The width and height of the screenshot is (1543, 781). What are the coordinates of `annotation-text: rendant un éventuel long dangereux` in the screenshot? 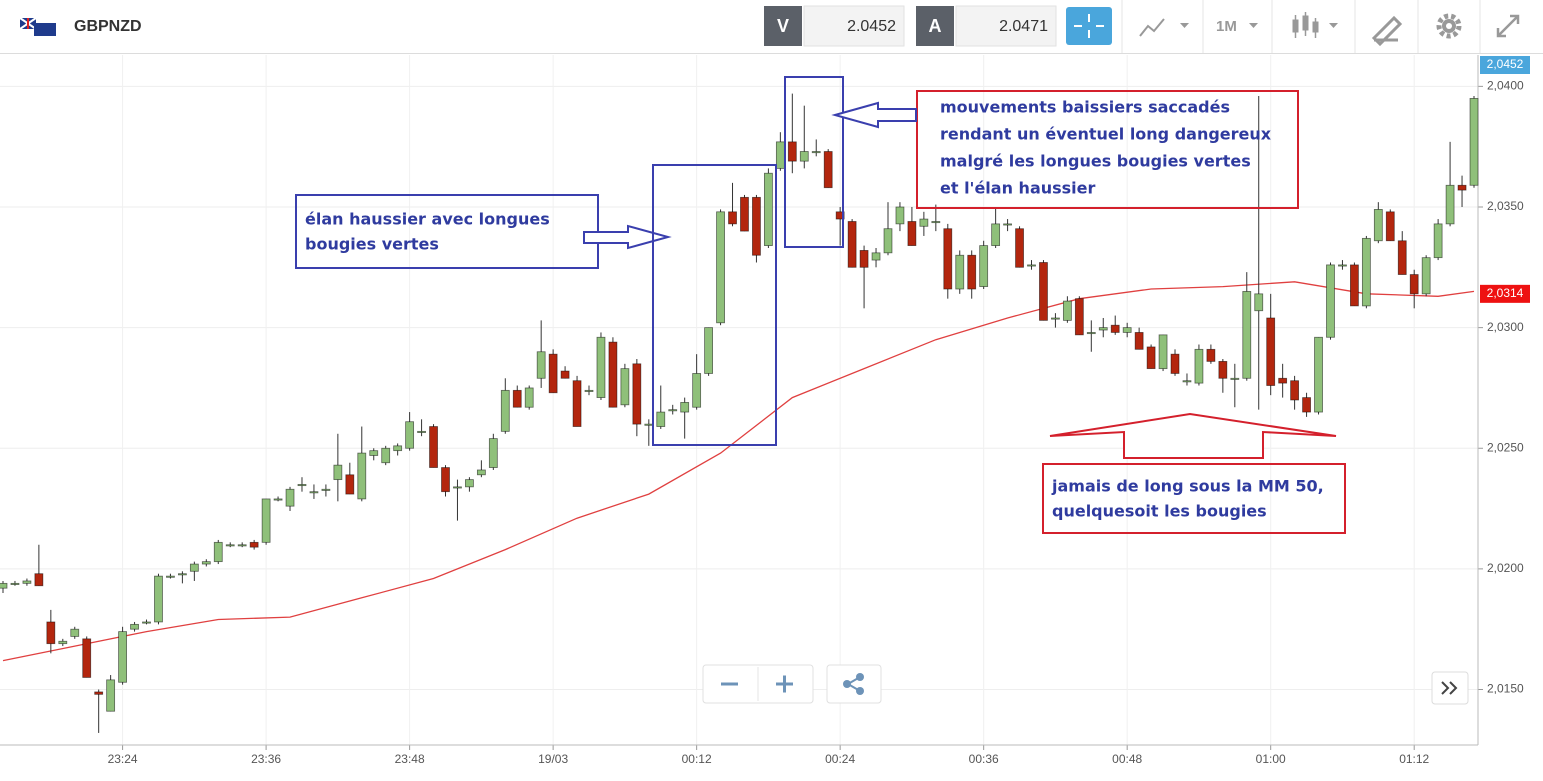 It's located at (1106, 134).